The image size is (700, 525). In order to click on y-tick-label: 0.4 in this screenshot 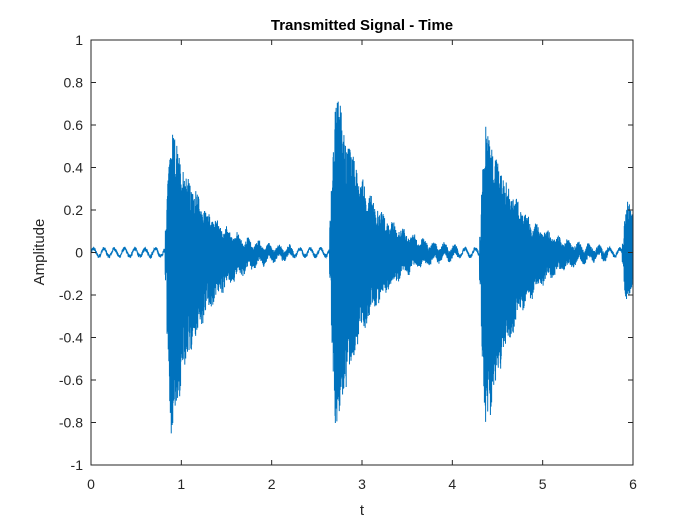, I will do `click(74, 168)`.